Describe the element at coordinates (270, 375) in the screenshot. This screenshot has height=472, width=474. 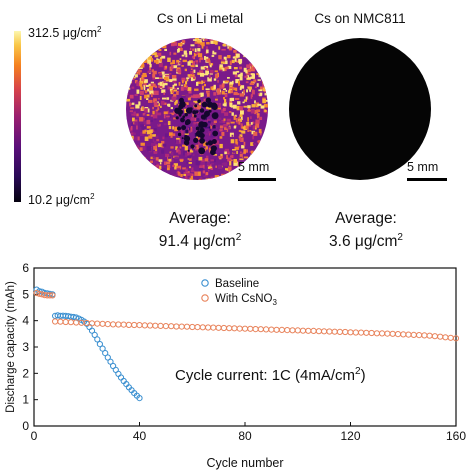
I see `cycle-current-annotation: Cycle current: 1C (4mA/cm2)` at that location.